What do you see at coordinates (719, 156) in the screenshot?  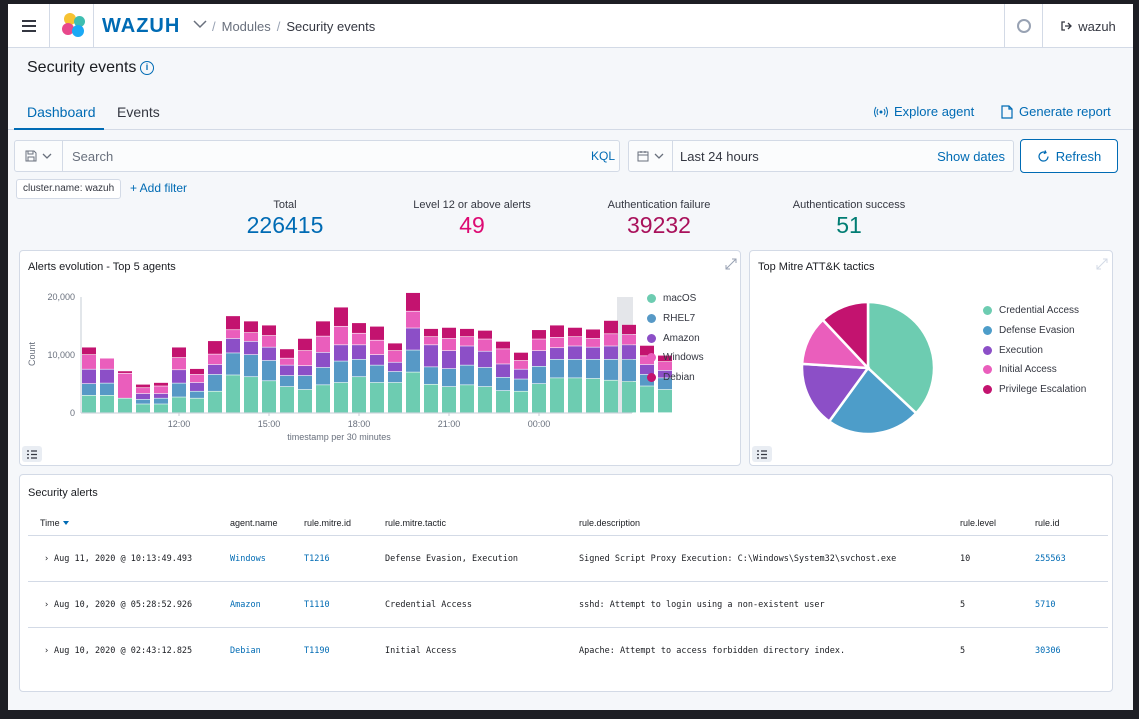 I see `date-range: Last 24 hours` at bounding box center [719, 156].